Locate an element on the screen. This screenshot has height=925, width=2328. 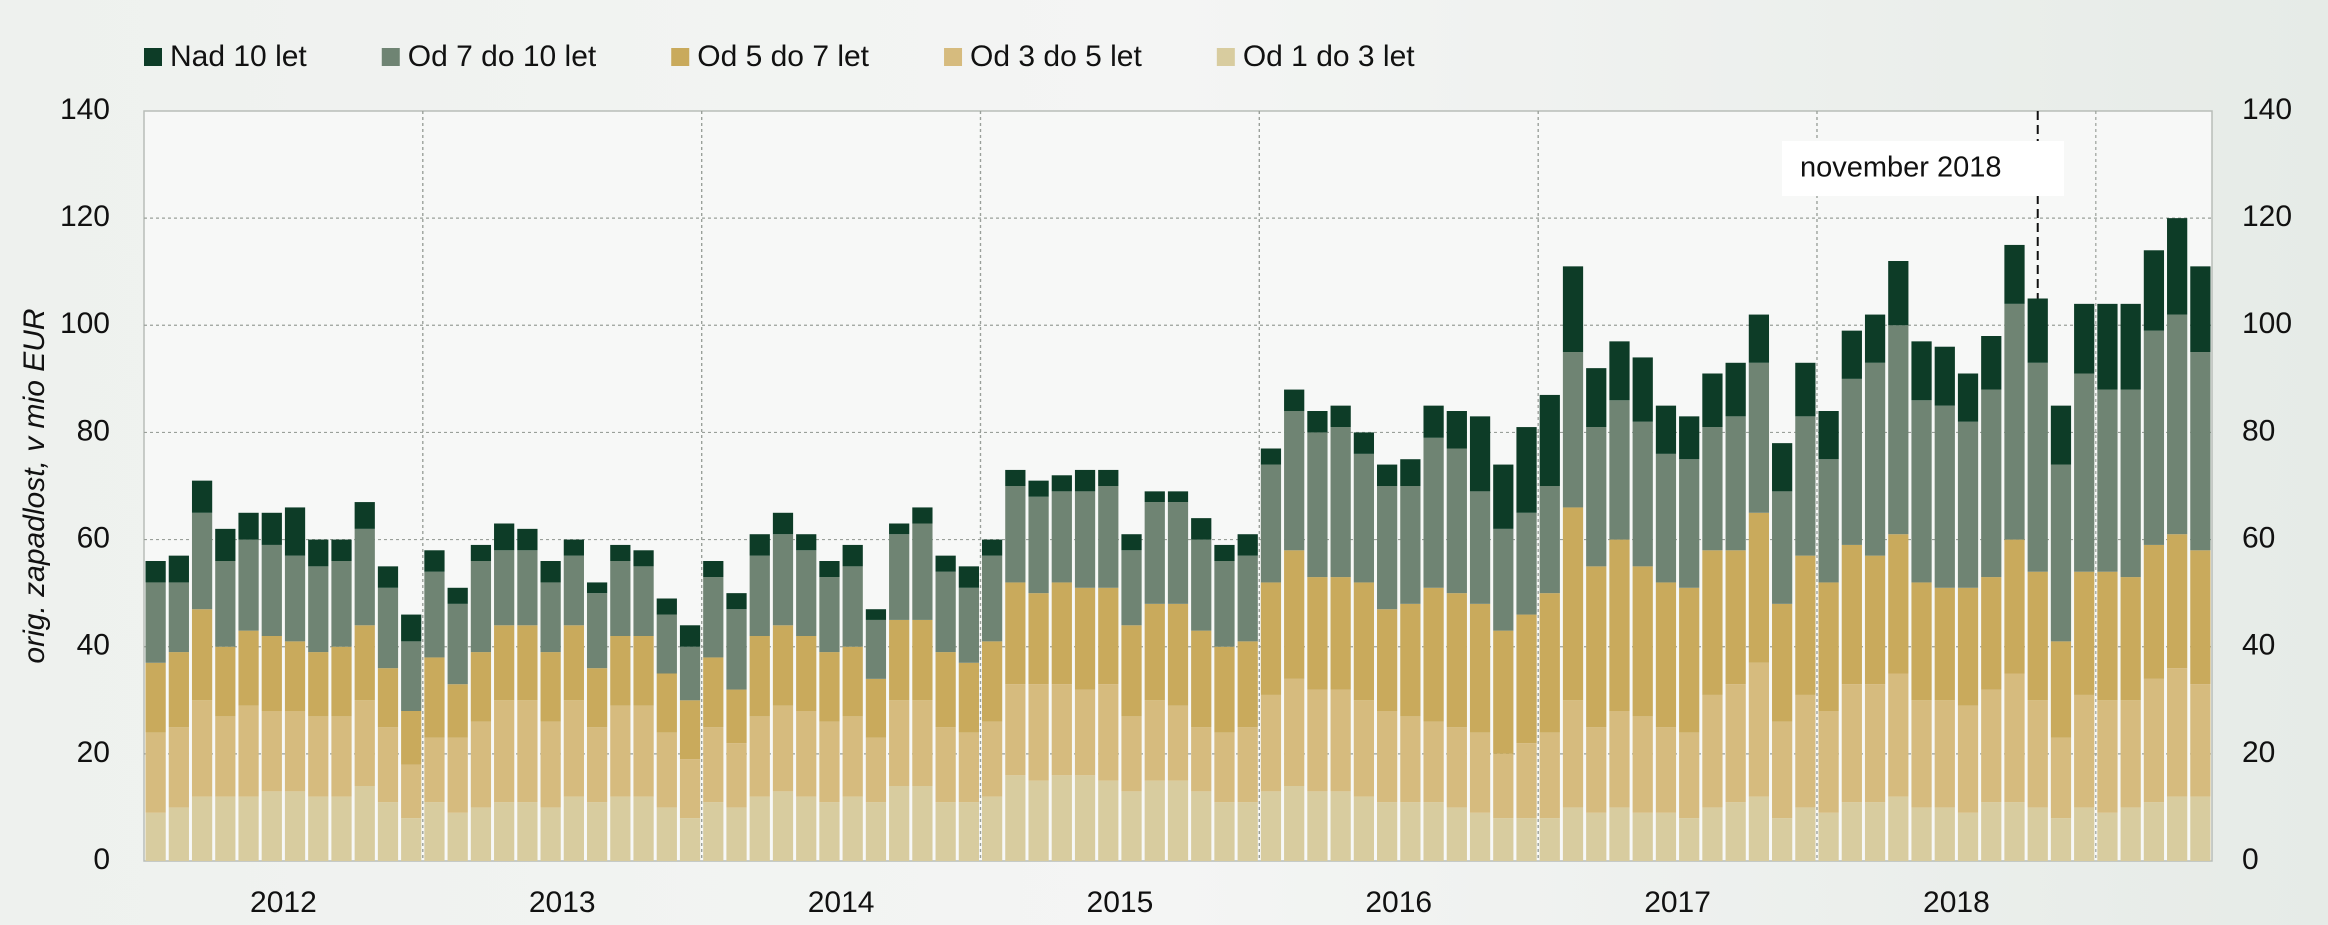
y2-tick-label: 100 is located at coordinates (2267, 323).